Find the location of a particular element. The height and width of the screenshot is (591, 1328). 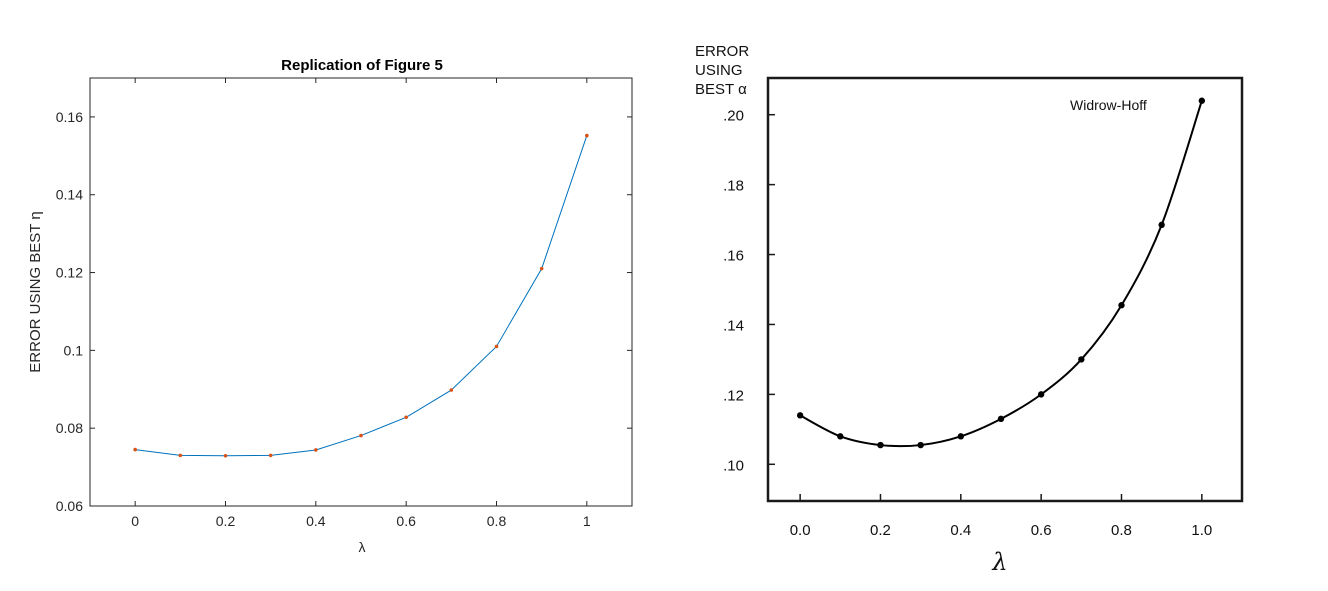

left-y-tick-label: 0.12 is located at coordinates (69, 273).